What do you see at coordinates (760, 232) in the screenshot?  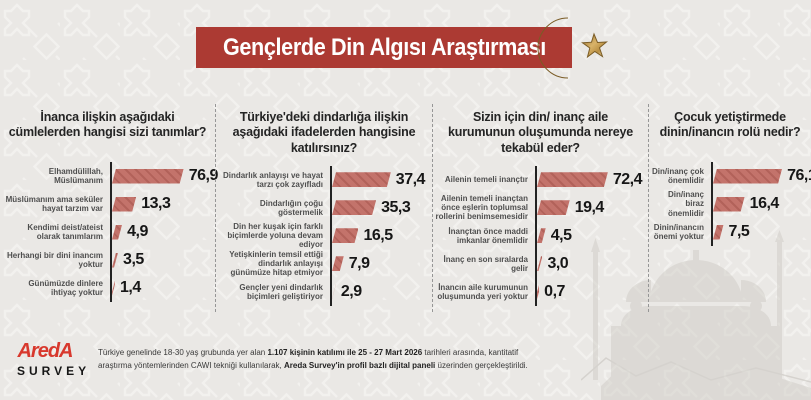 I see `bar-cell: 7,5` at bounding box center [760, 232].